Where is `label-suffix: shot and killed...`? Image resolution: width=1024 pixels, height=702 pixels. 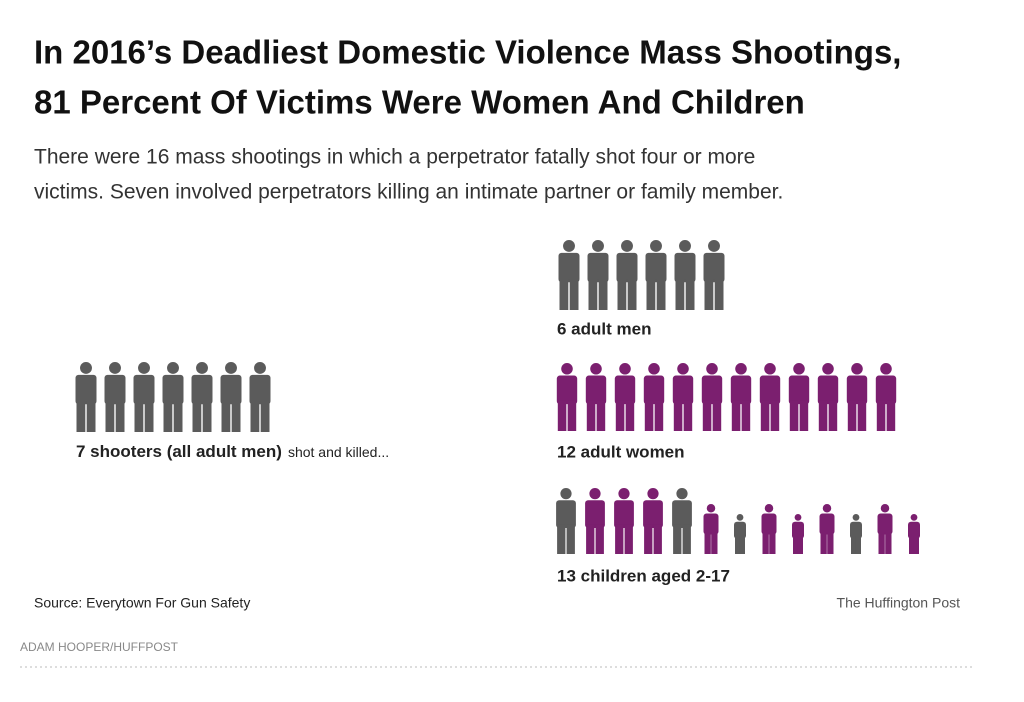
label-suffix: shot and killed... is located at coordinates (338, 452).